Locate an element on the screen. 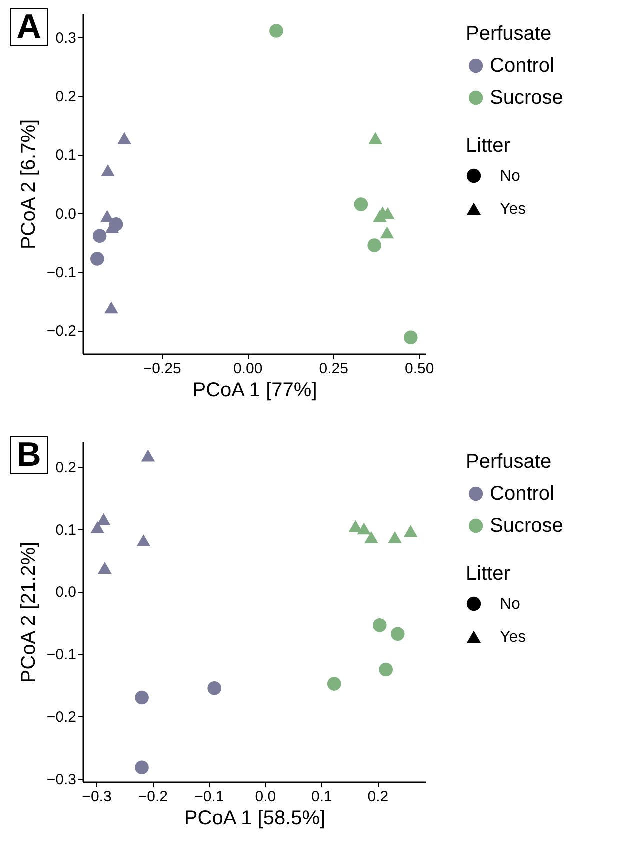  y-axis-title: PCoA 2 [6.7%] is located at coordinates (29, 184).